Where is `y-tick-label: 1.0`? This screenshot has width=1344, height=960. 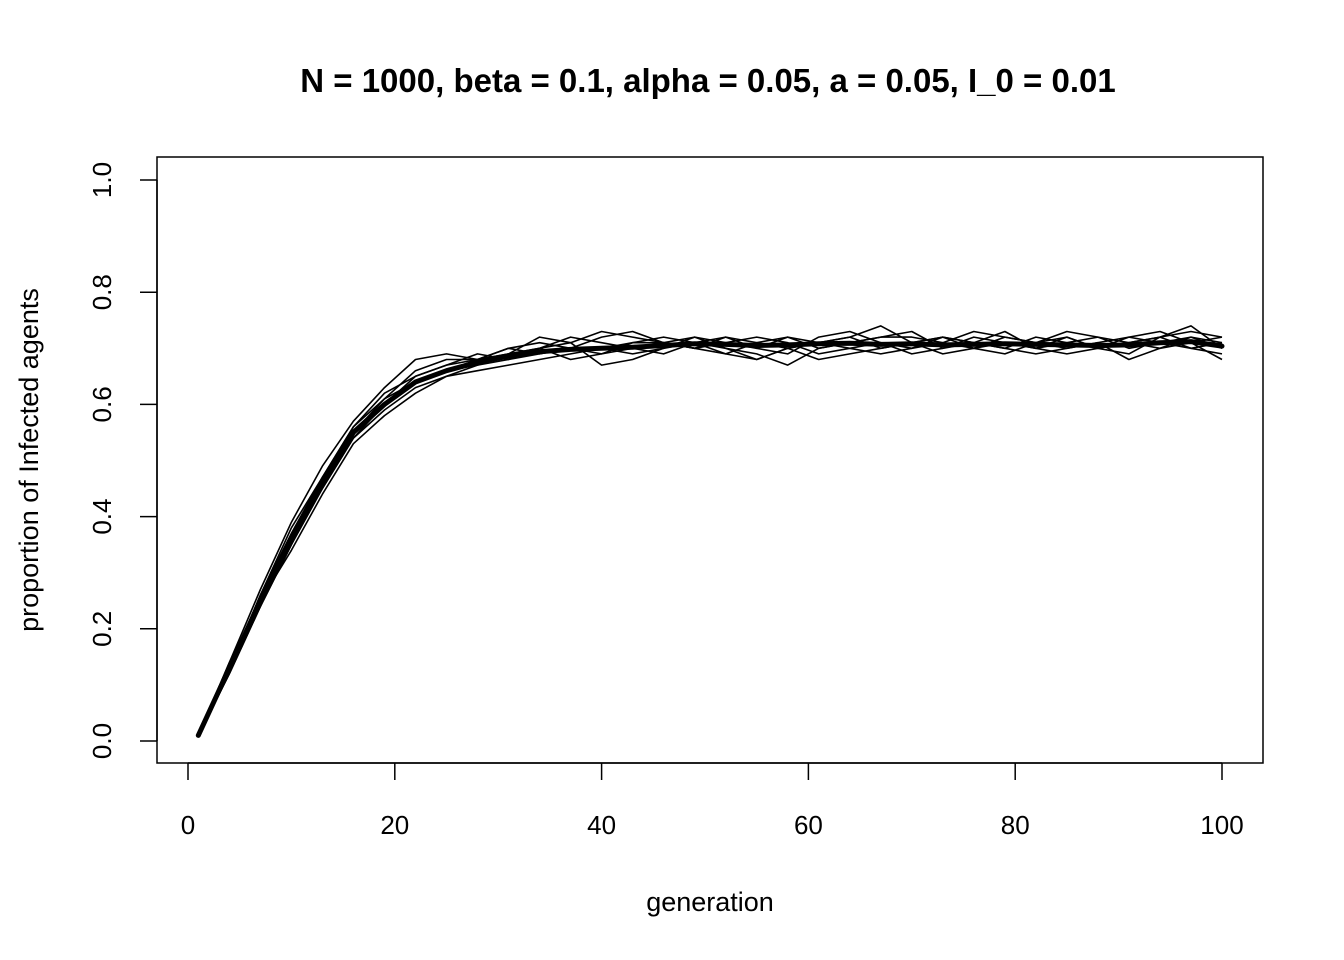
y-tick-label: 1.0 is located at coordinates (102, 180).